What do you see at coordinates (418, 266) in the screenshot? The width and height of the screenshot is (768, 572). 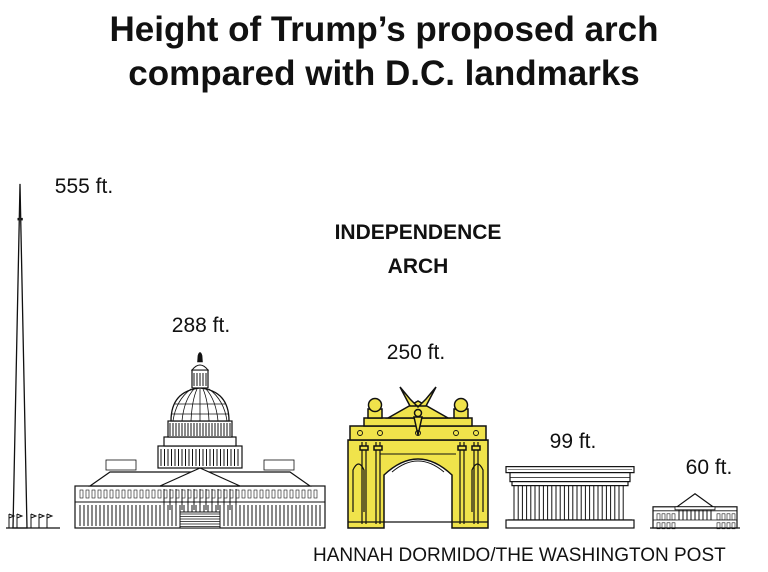 I see `arch-name-label: ARCH` at bounding box center [418, 266].